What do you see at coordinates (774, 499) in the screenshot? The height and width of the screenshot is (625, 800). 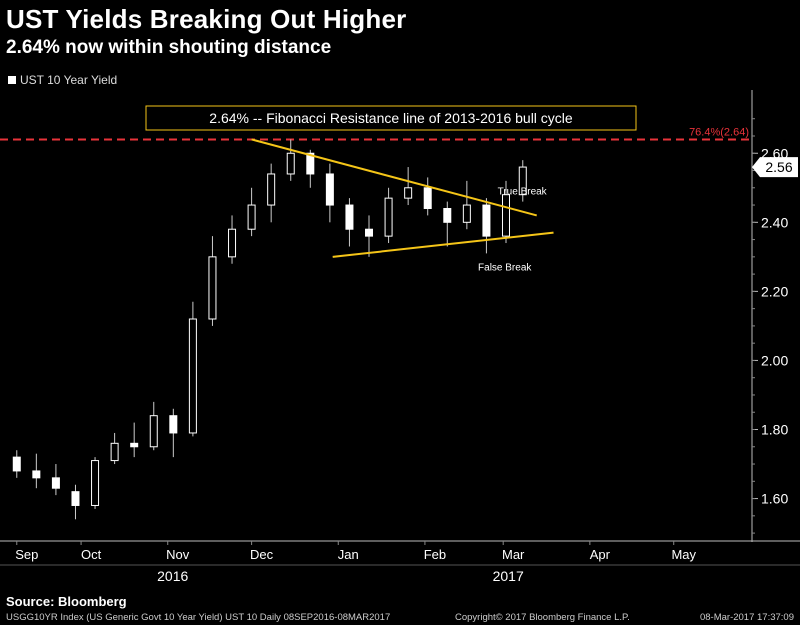 I see `y-tick-label: 1.60` at bounding box center [774, 499].